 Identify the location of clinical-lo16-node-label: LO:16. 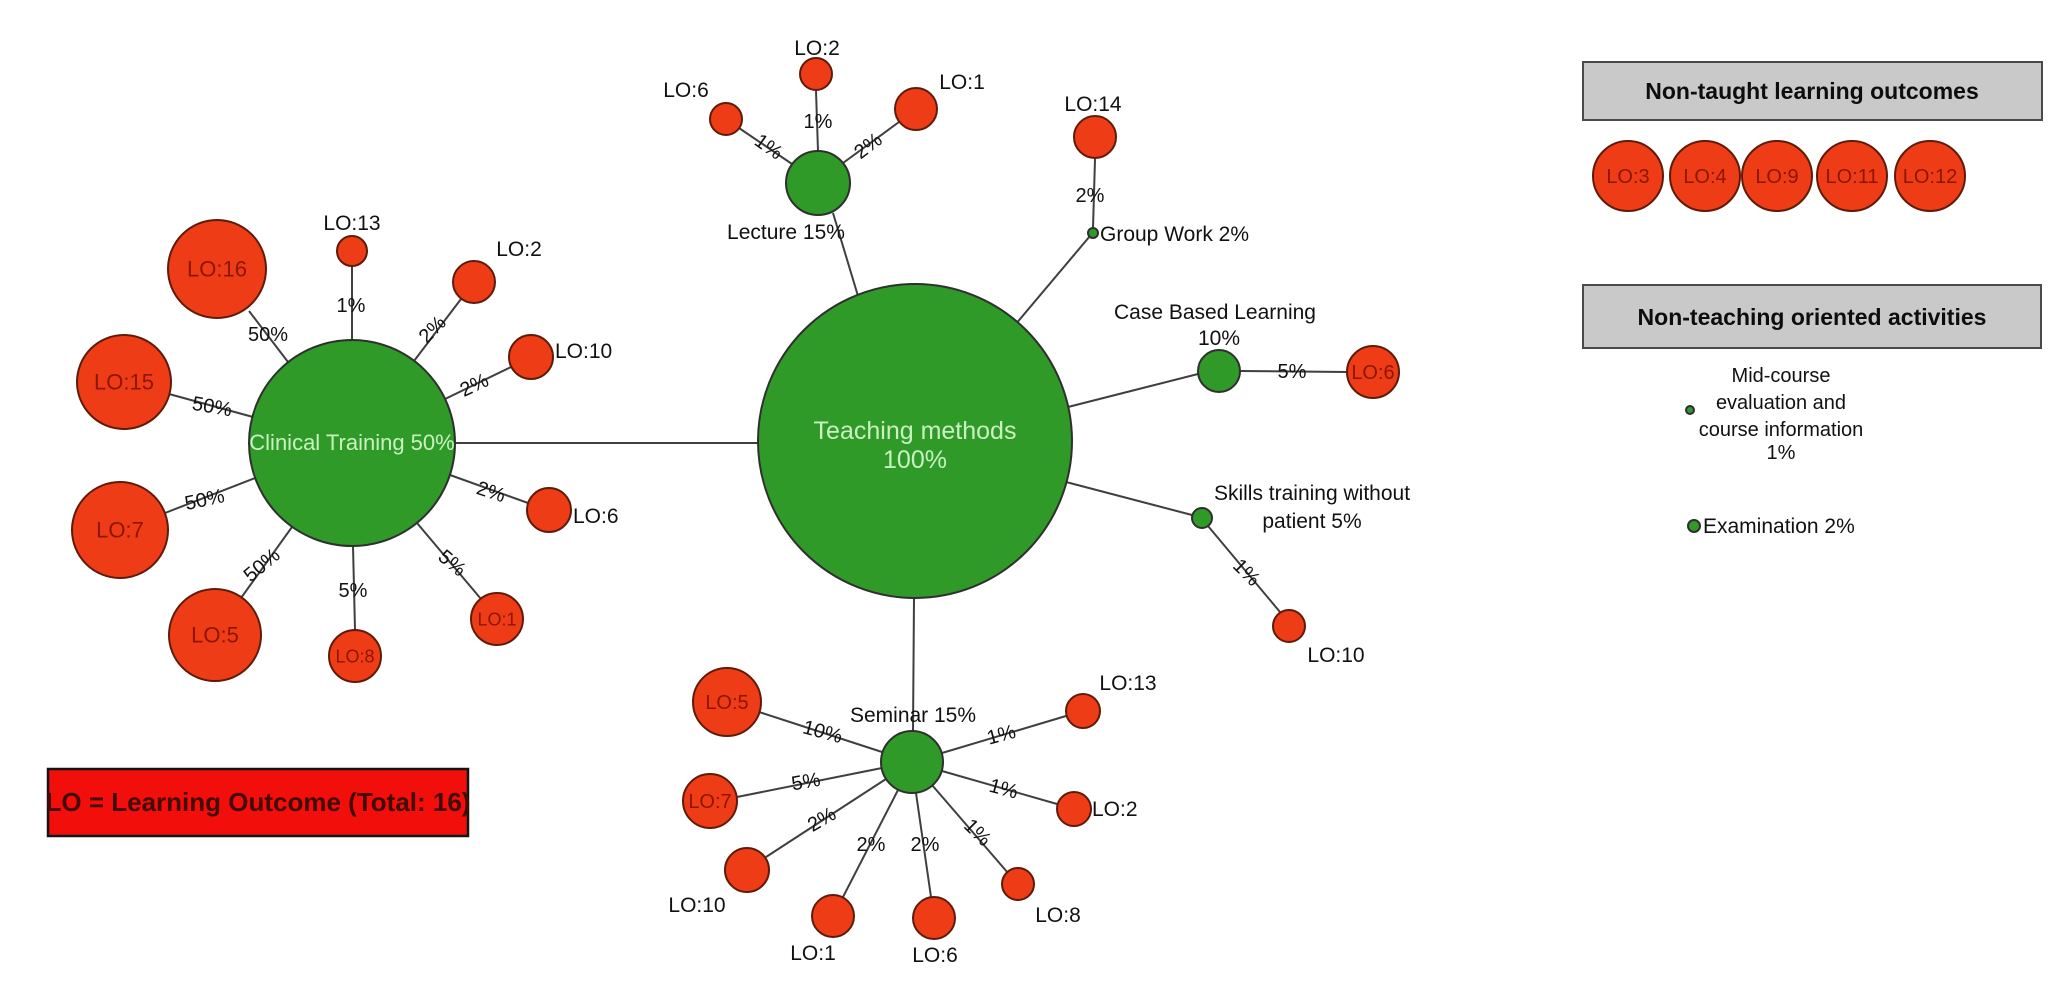
(217, 269).